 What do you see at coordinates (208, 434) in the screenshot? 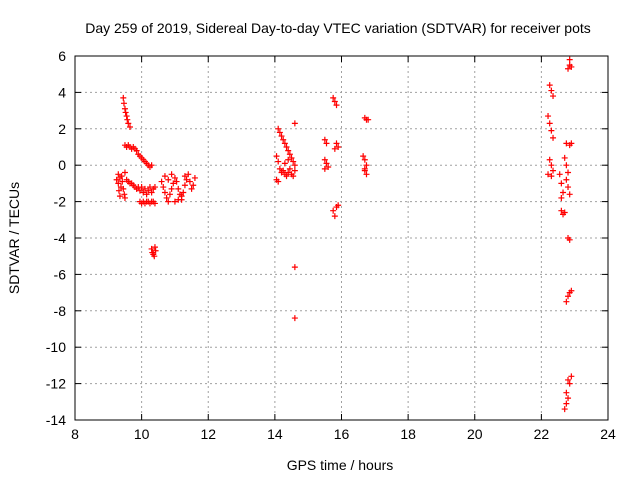
I see `x-tick-label: 12` at bounding box center [208, 434].